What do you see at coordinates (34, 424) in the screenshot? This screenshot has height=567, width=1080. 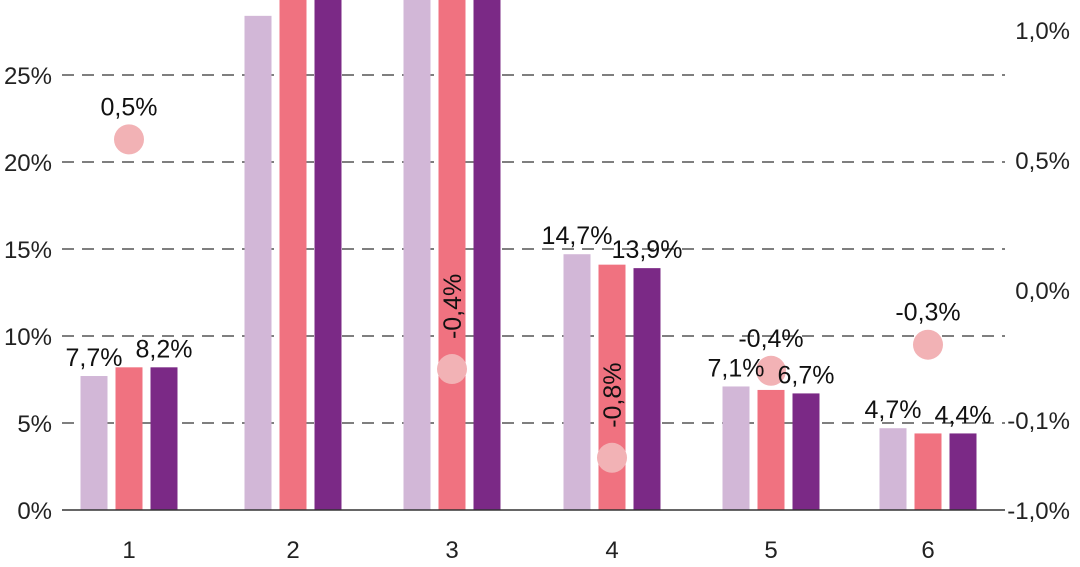 I see `y-tick-label: 5%` at bounding box center [34, 424].